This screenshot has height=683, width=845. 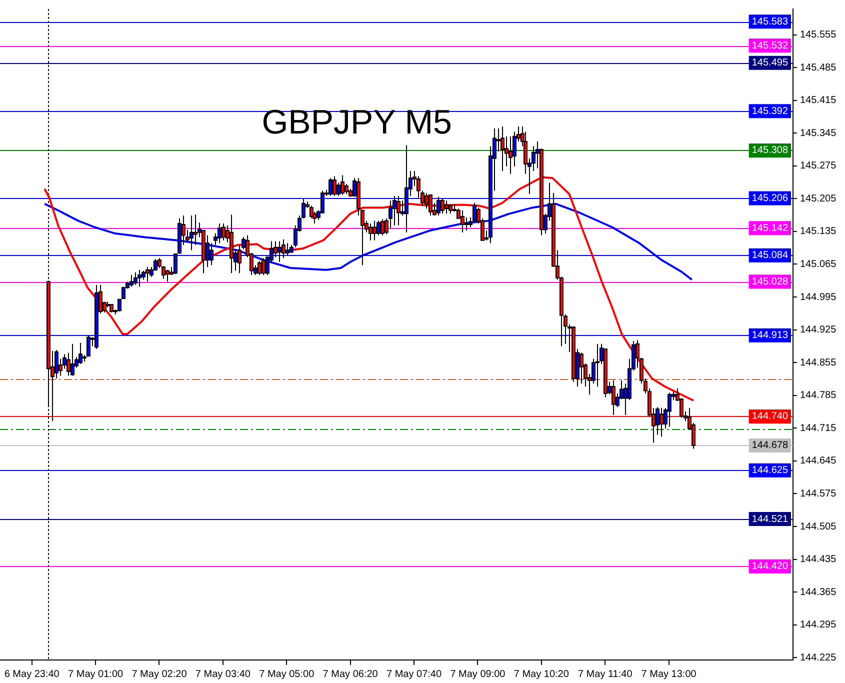 What do you see at coordinates (414, 674) in the screenshot?
I see `x-tick-label: 7 May 07:40` at bounding box center [414, 674].